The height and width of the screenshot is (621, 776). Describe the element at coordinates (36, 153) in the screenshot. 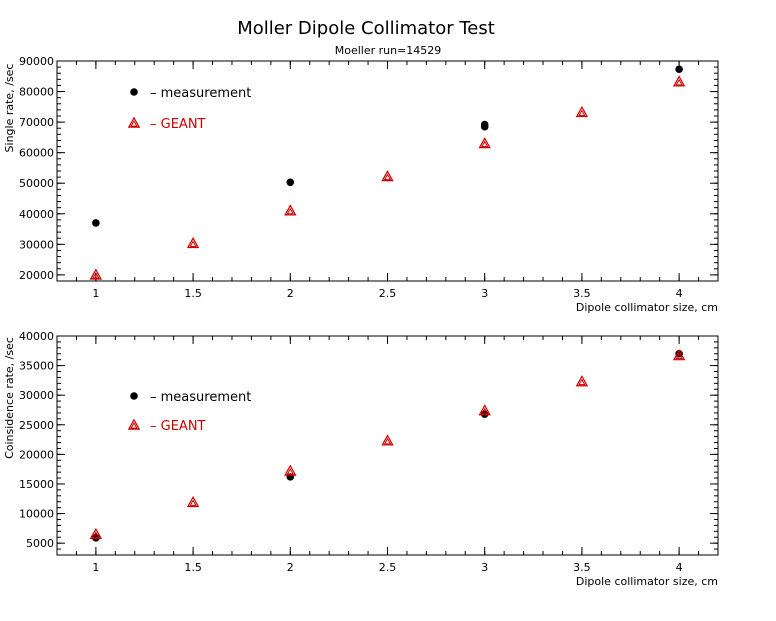

I see `y-tick-label: 60000` at that location.